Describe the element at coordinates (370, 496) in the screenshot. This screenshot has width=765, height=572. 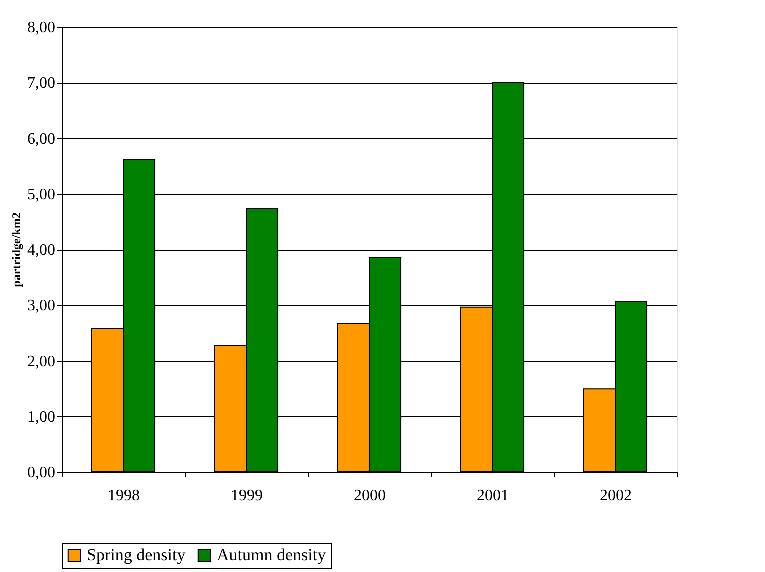
I see `x-tick-label: 2000` at that location.